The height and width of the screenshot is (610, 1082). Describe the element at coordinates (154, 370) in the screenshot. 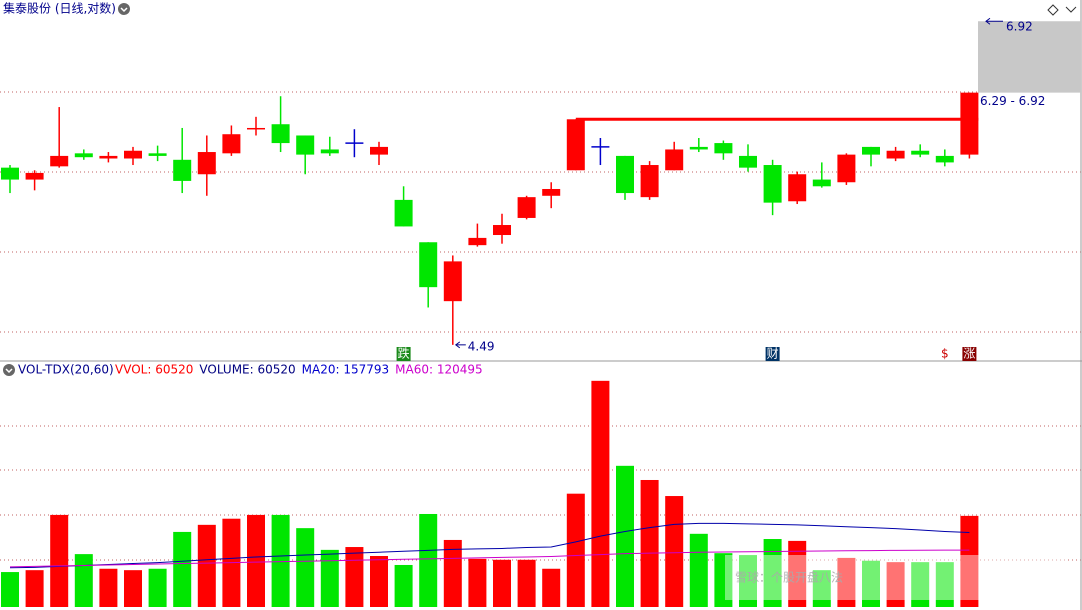

I see `indicator-label: VVOL: 60520` at that location.